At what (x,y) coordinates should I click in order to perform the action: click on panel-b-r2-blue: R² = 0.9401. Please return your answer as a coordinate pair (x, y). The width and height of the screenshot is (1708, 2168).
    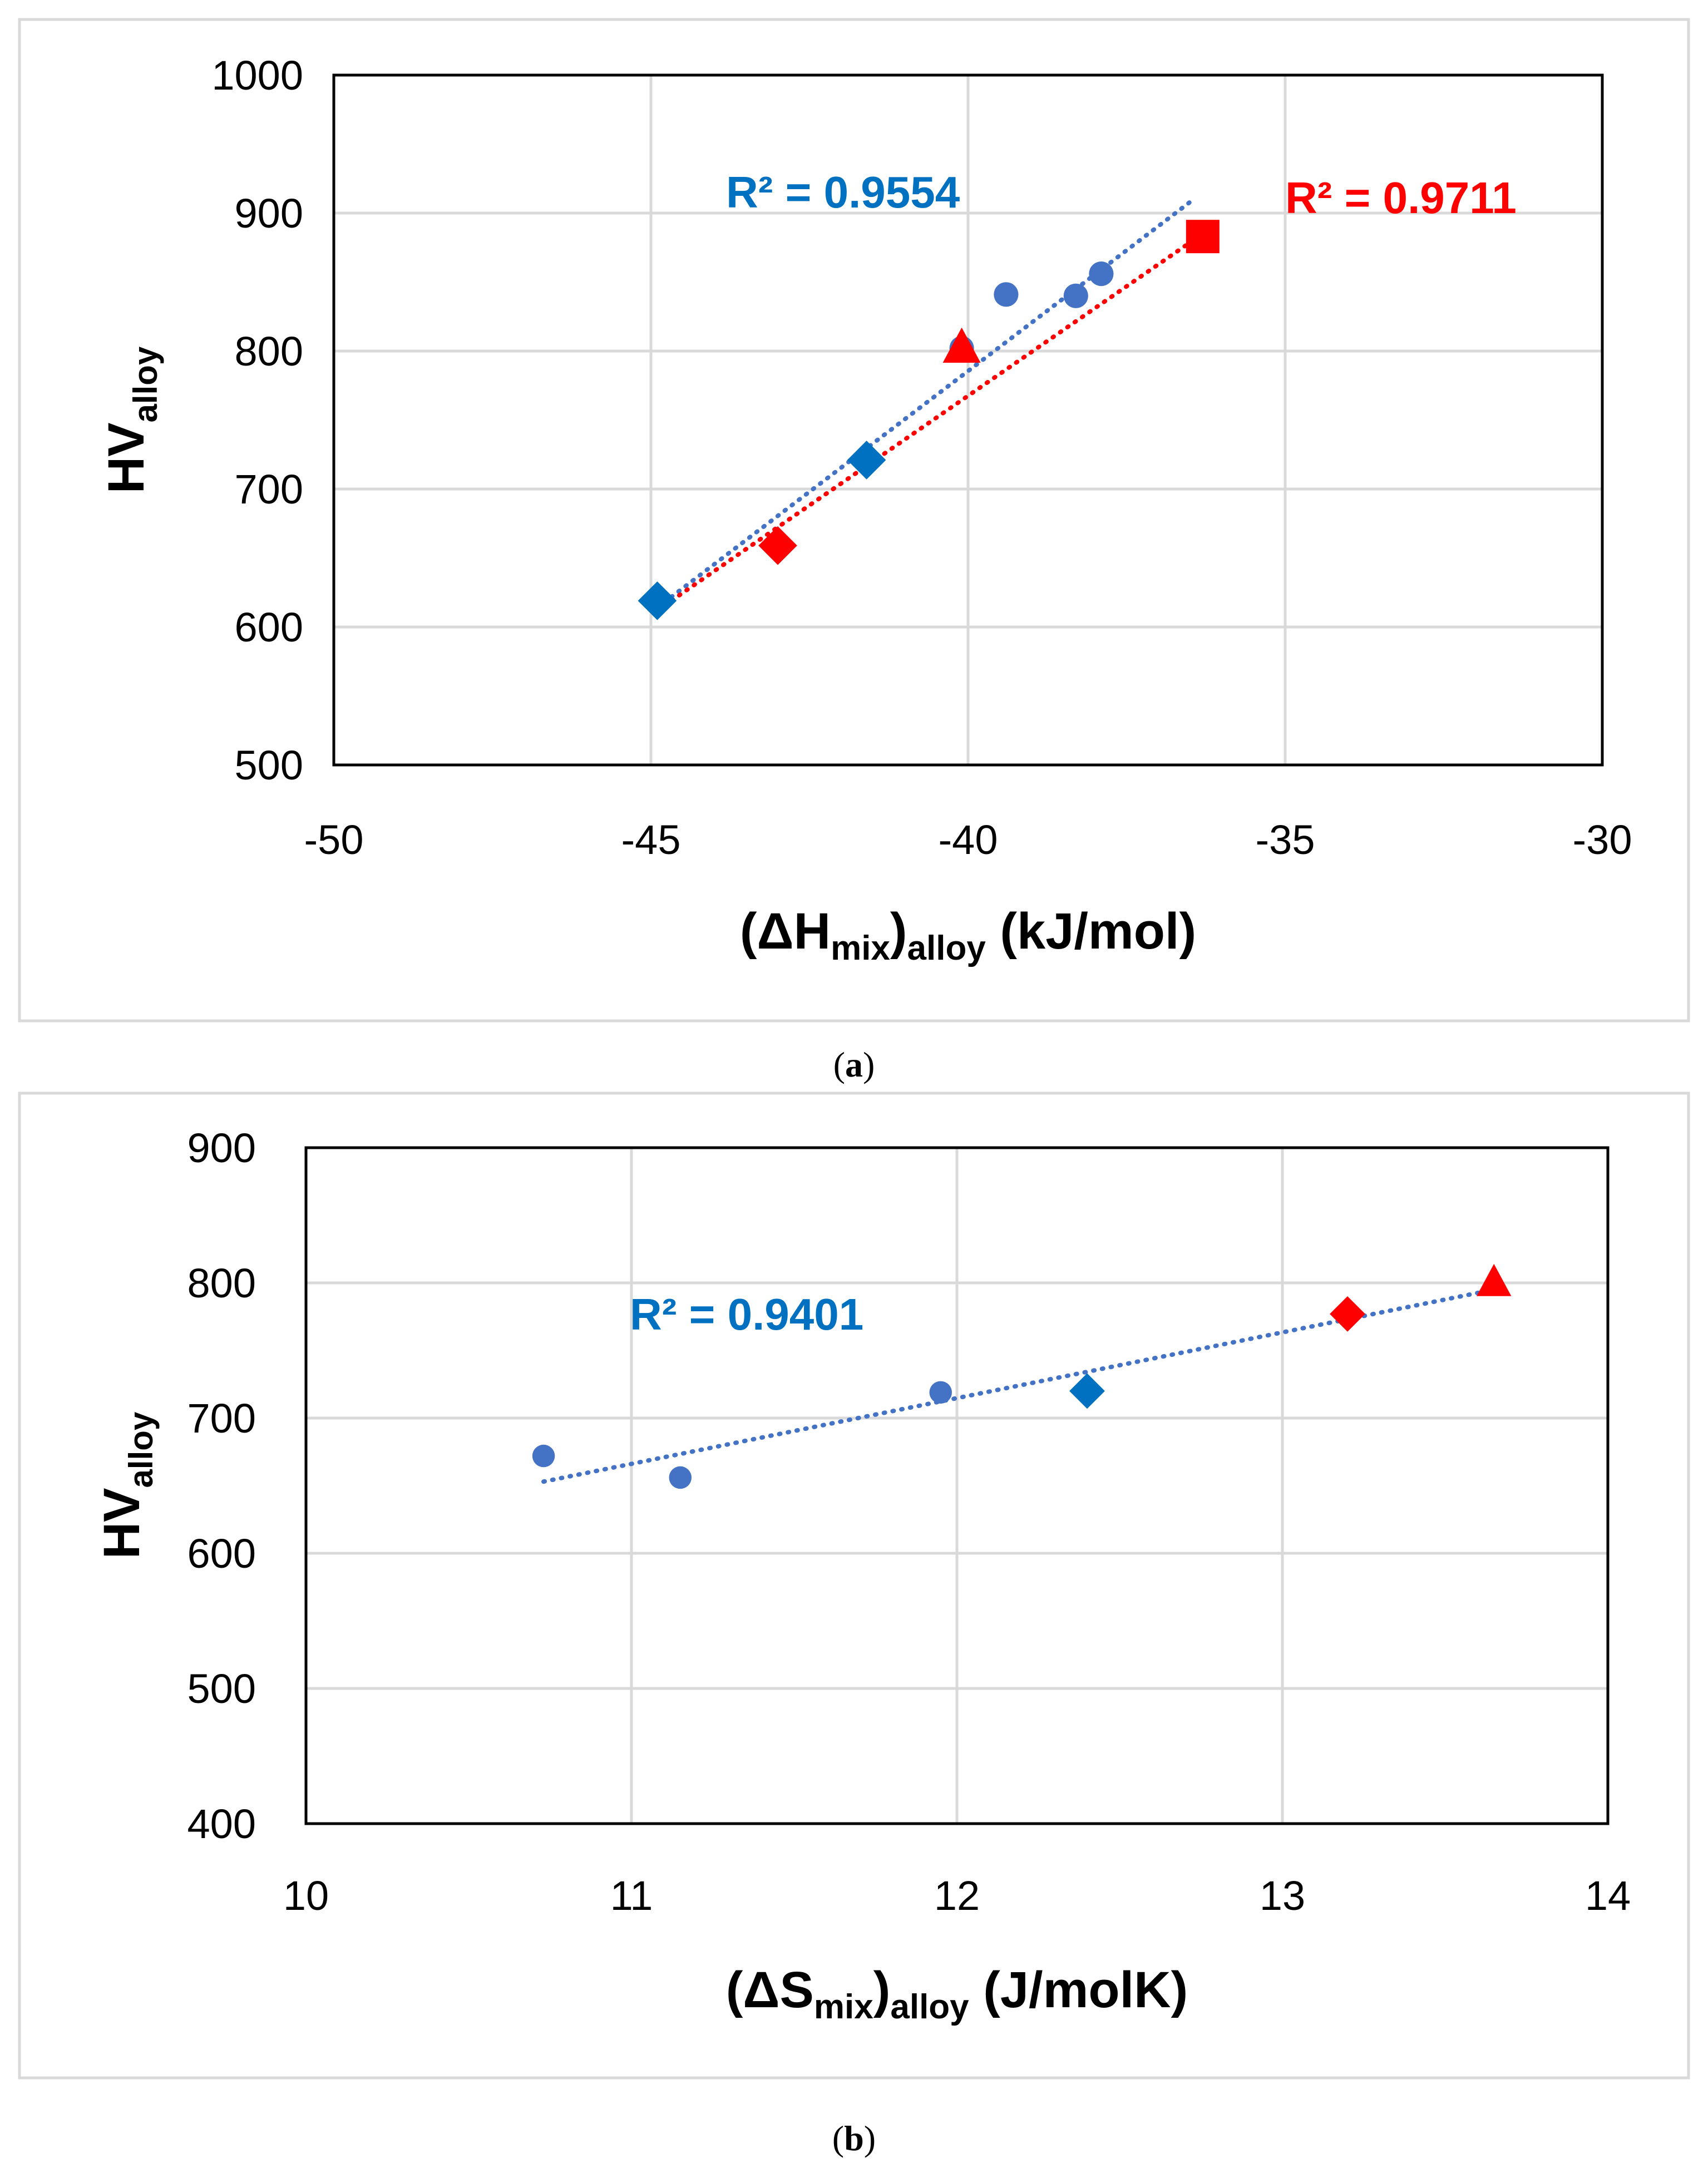
    Looking at the image, I should click on (746, 1314).